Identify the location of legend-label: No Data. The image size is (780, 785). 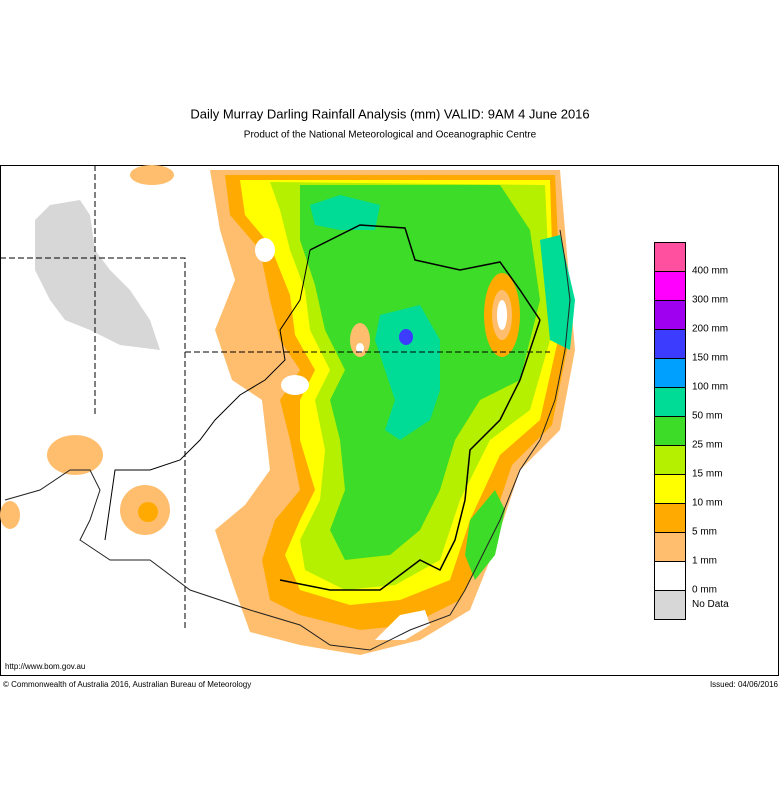
(710, 604).